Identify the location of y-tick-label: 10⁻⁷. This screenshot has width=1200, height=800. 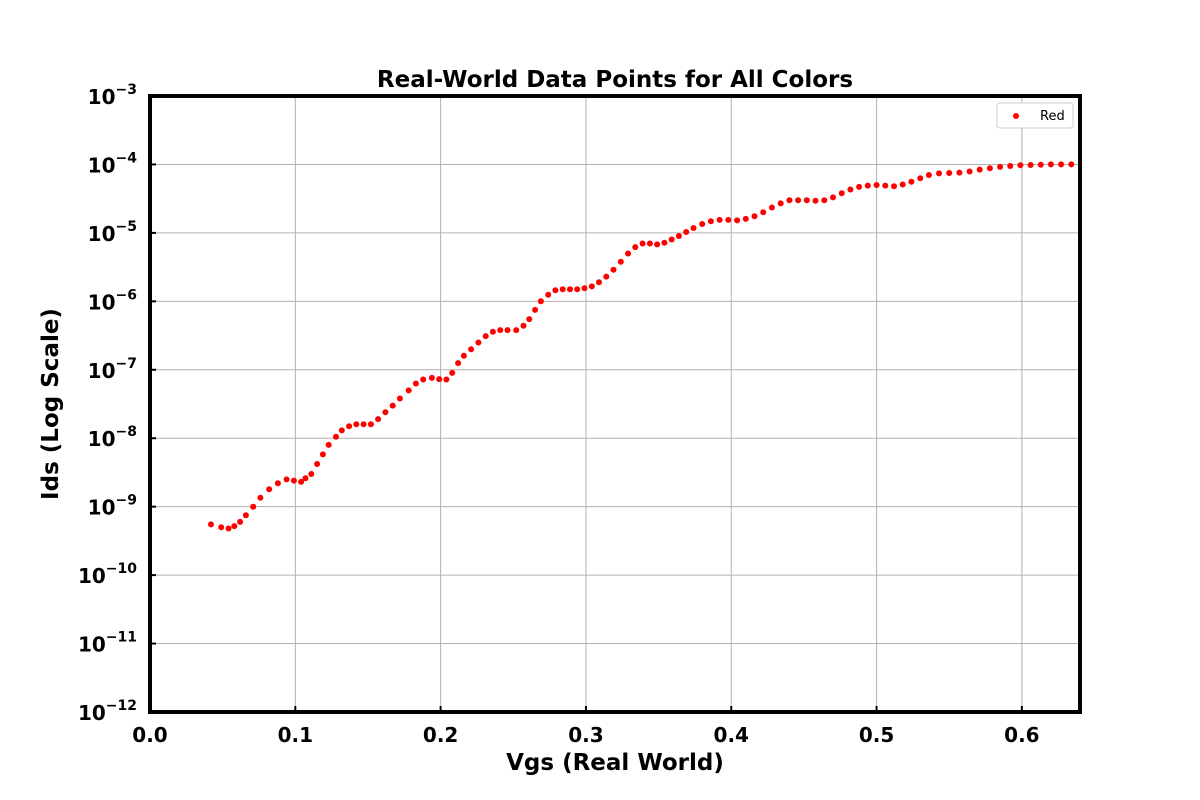
(112, 369).